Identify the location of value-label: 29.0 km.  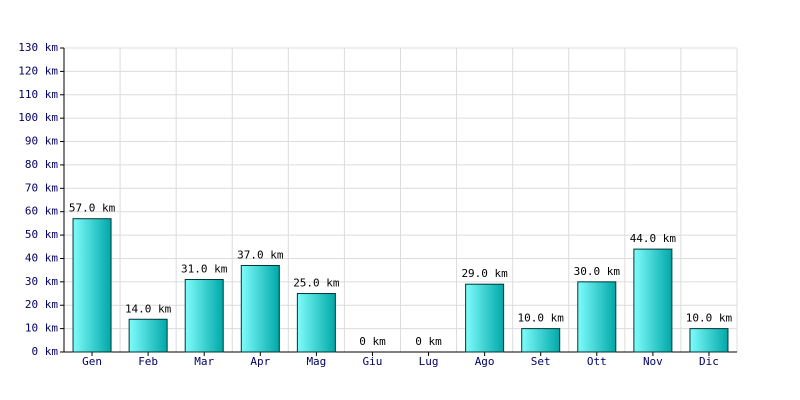
(484, 273).